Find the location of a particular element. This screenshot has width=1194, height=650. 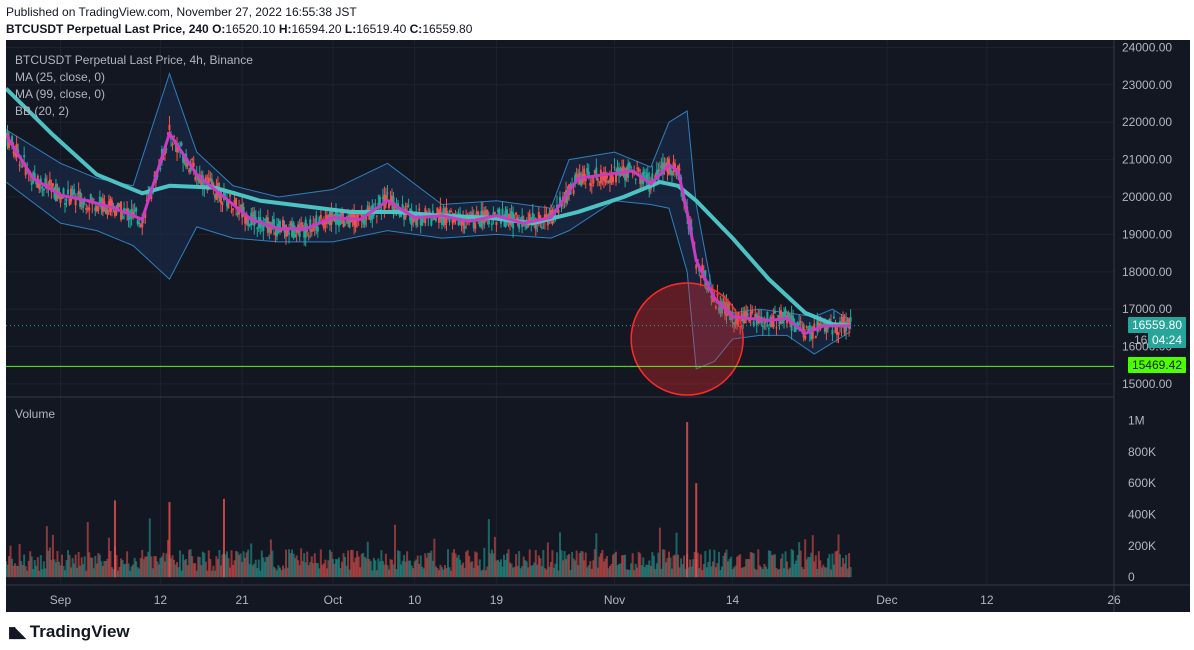

volume-tick-label: 1M is located at coordinates (1136, 421).